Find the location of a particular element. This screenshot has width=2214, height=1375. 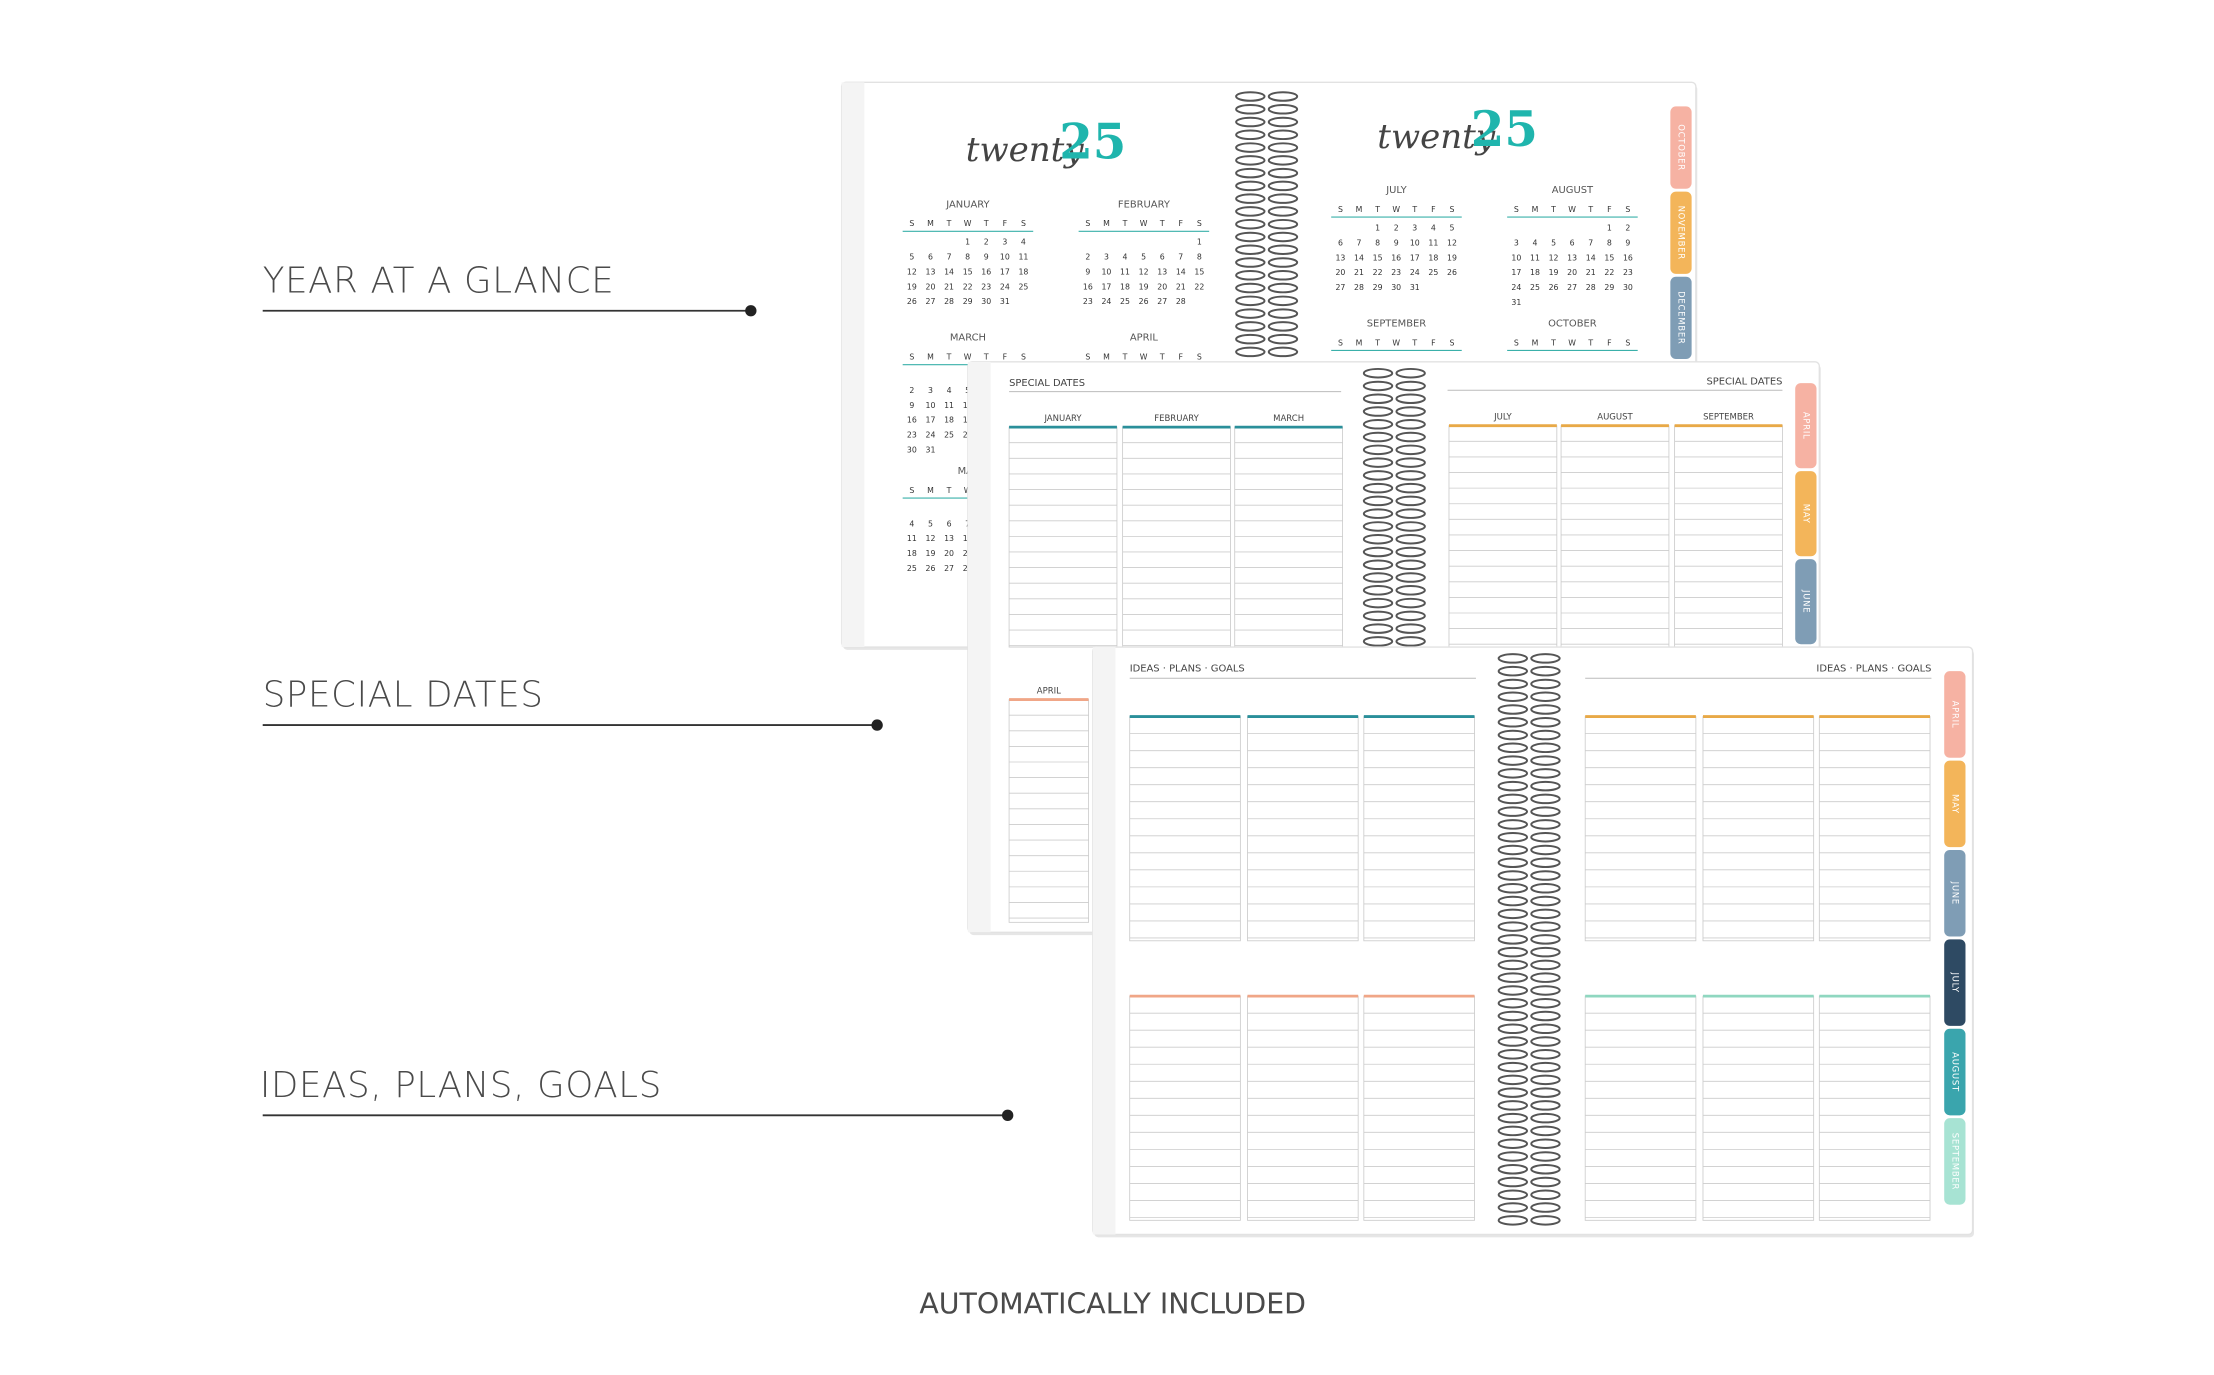

day-number: 1 is located at coordinates (1609, 227).